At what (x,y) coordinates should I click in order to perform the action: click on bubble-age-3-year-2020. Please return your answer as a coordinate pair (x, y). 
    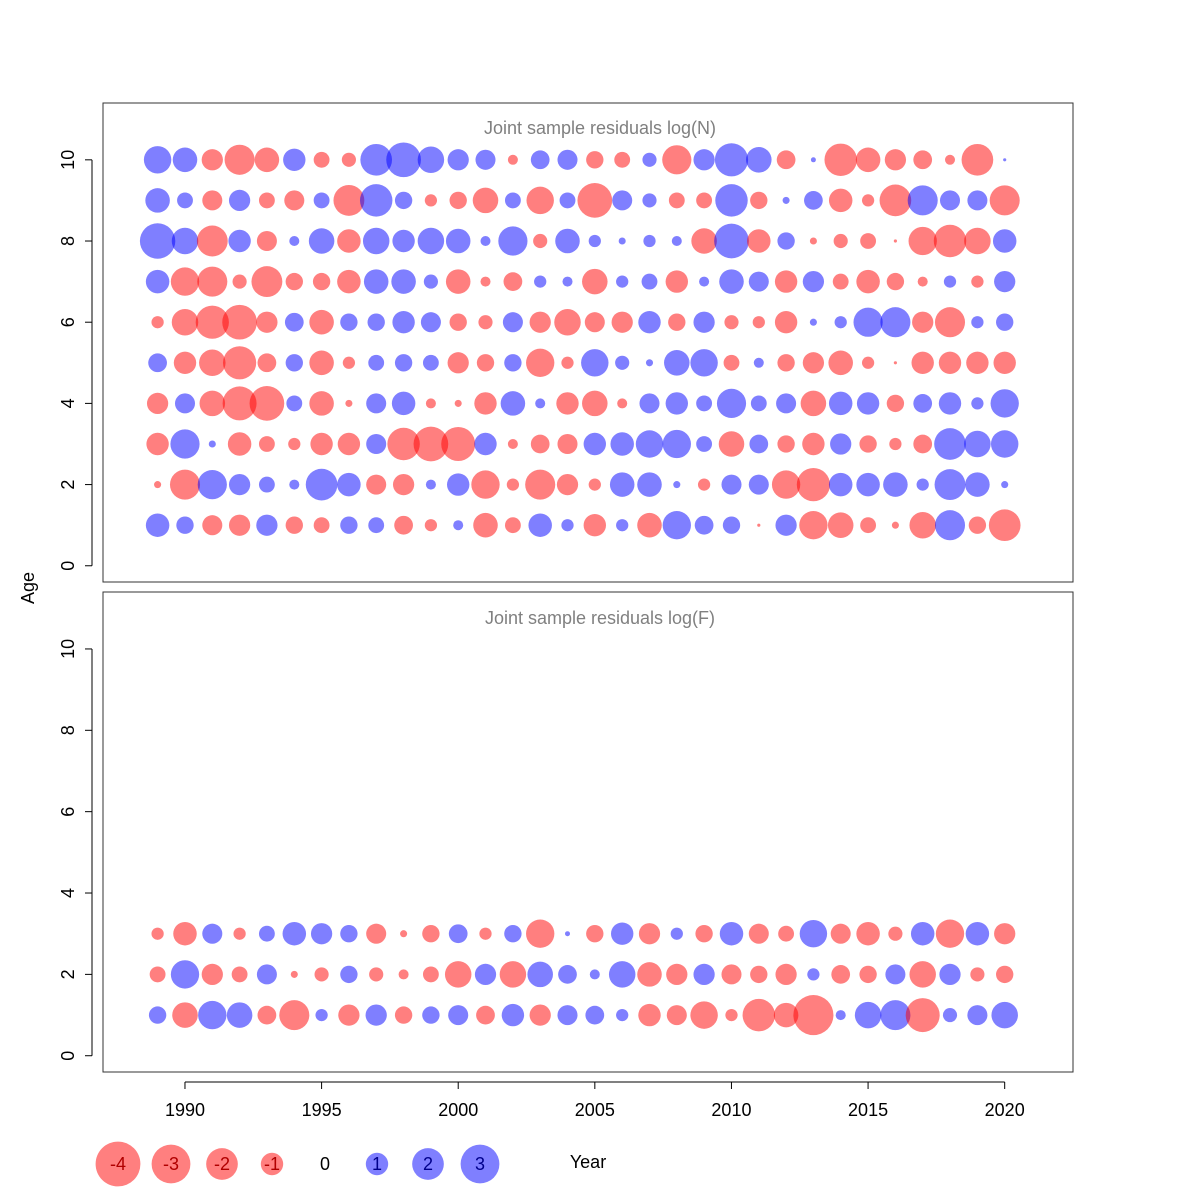
    Looking at the image, I should click on (1005, 934).